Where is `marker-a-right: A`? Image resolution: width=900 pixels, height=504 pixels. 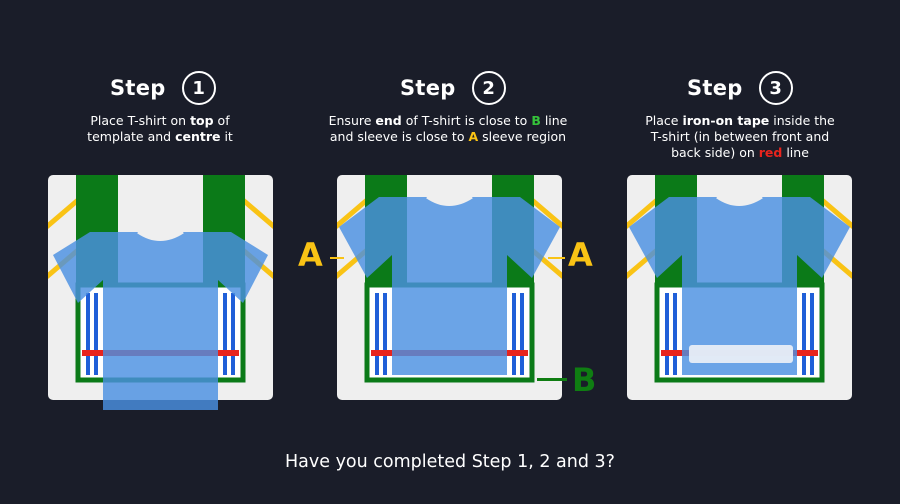
marker-a-right: A is located at coordinates (580, 255).